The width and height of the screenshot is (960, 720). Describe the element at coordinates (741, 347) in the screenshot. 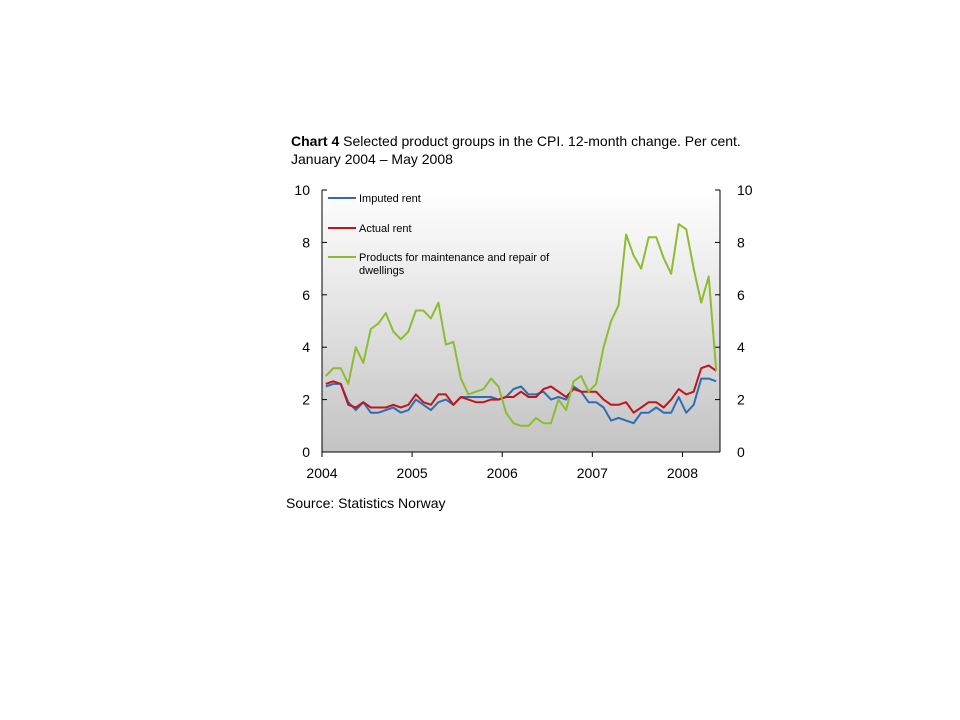

I see `y-tick-label-right: 4` at that location.